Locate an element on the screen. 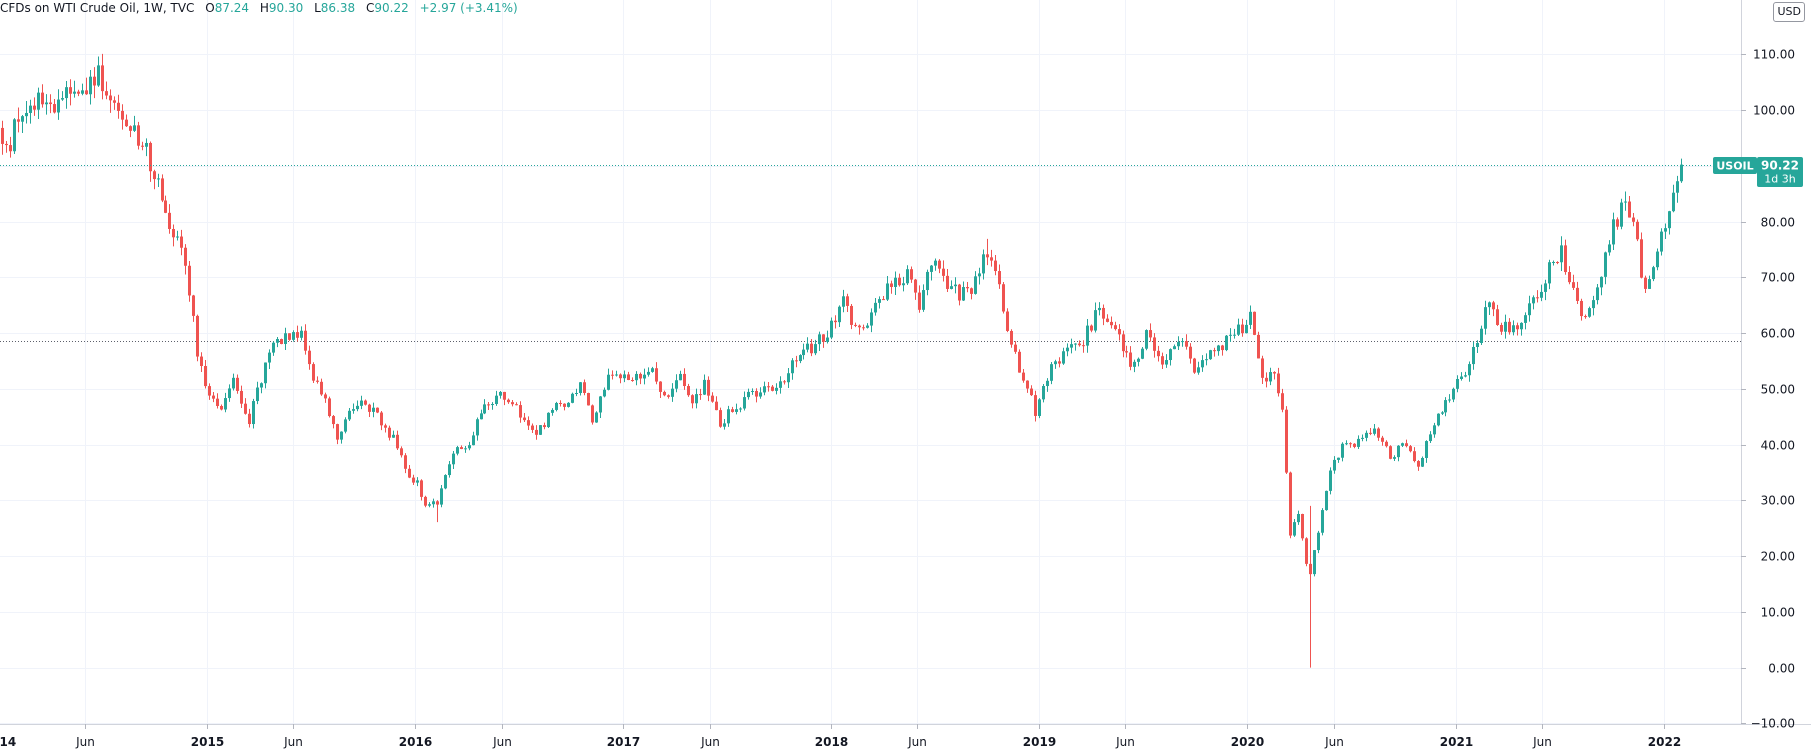 The image size is (1811, 754). currency-selector: USD is located at coordinates (1789, 12).